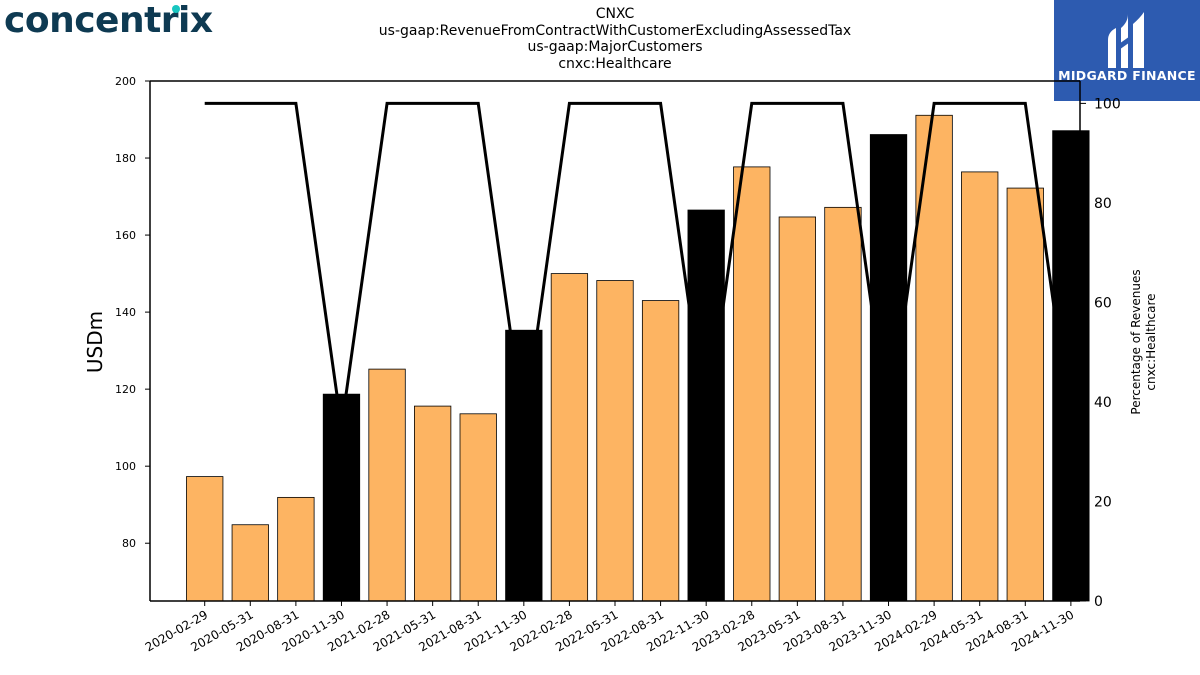 This screenshot has width=1200, height=675. Describe the element at coordinates (125, 81) in the screenshot. I see `y-tick-label-200: 200` at that location.